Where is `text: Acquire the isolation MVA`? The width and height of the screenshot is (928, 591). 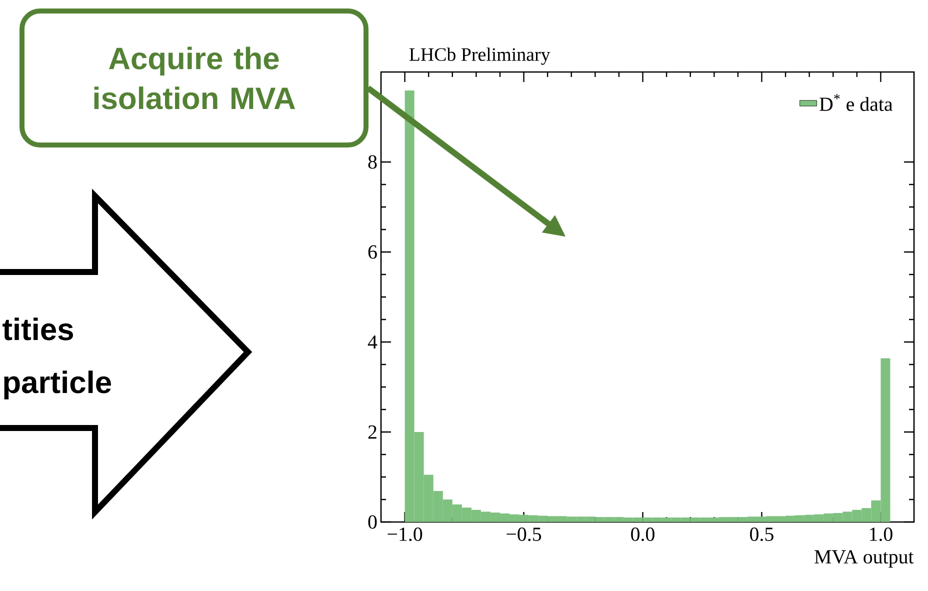 text: Acquire the isolation MVA is located at coordinates (195, 78).